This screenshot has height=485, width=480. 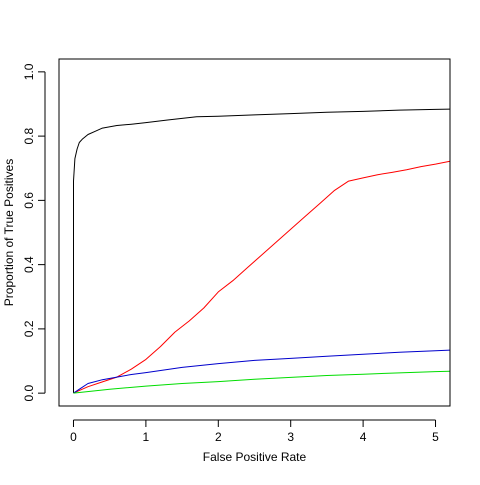 What do you see at coordinates (218, 437) in the screenshot?
I see `x-tick-label: 2` at bounding box center [218, 437].